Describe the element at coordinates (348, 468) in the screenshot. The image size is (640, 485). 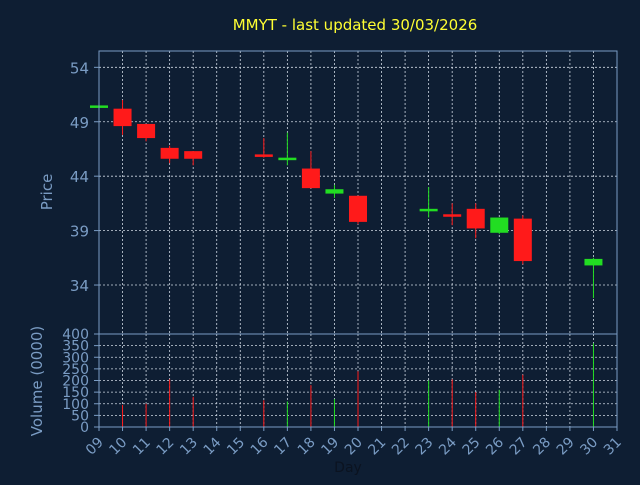
I see `x-axis-label: Day` at that location.